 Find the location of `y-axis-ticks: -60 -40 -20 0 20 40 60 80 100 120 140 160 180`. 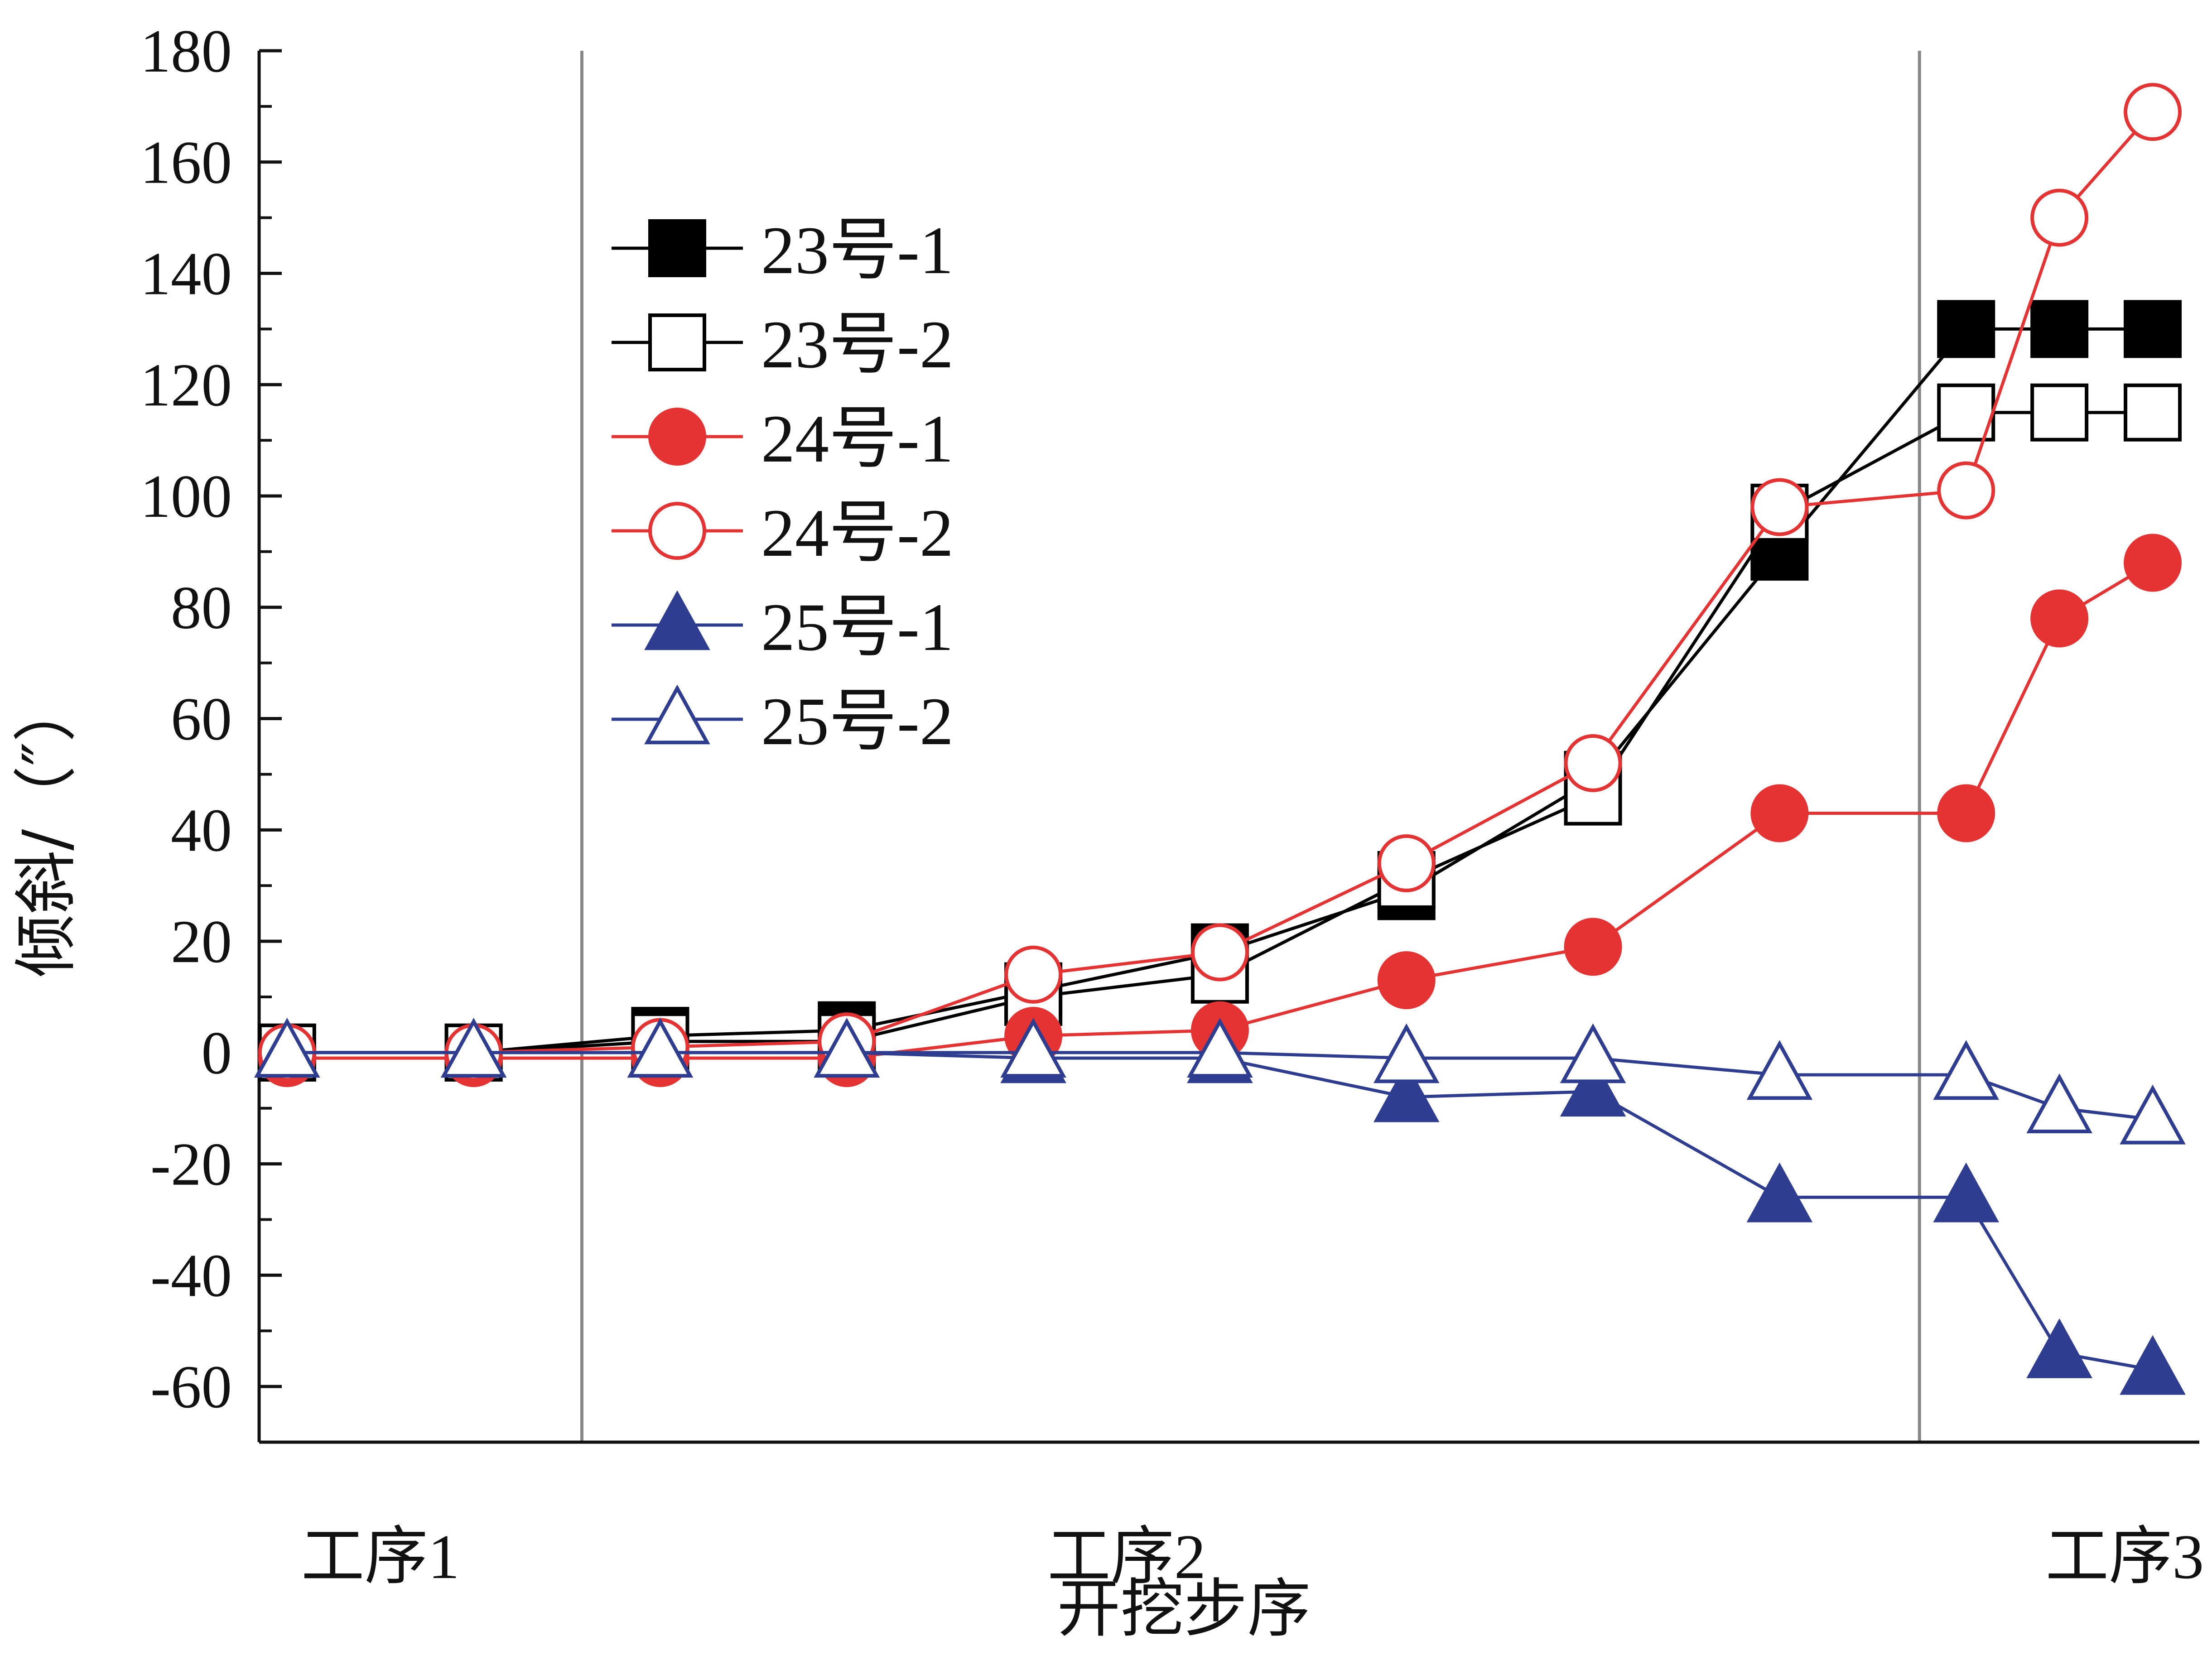

y-axis-ticks: -60 -40 -20 0 20 40 60 80 100 120 140 160 180 is located at coordinates (211, 731).